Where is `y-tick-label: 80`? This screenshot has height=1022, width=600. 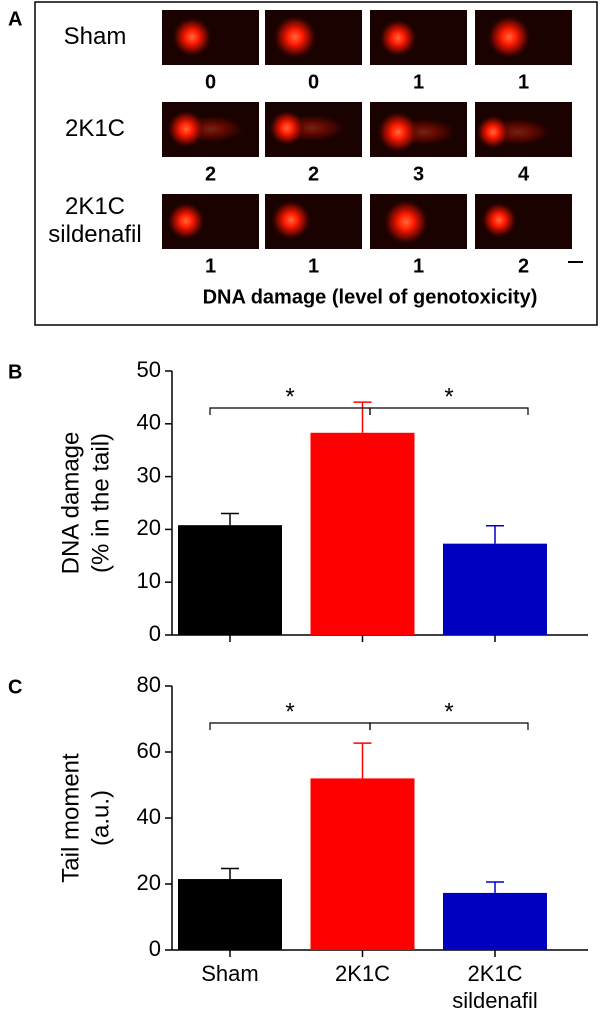 y-tick-label: 80 is located at coordinates (149, 684).